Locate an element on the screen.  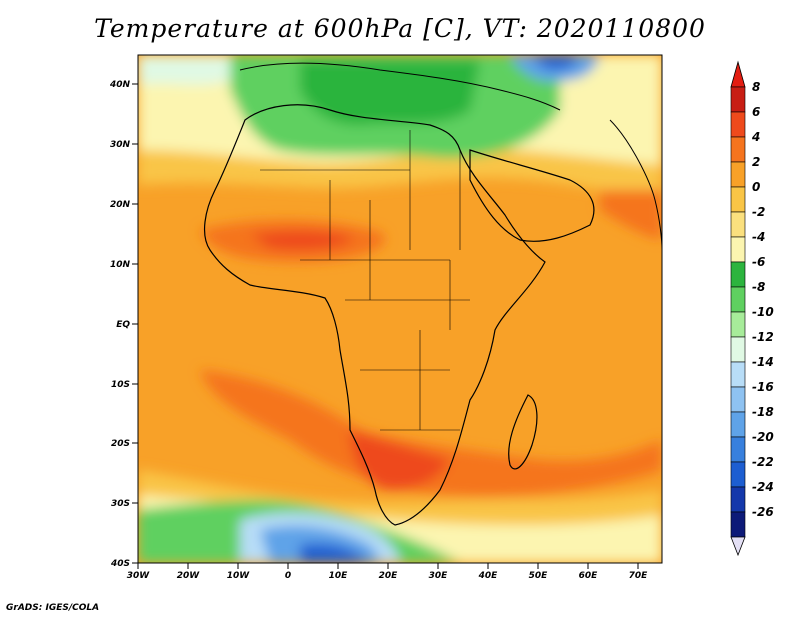
field-band-orange-south is located at coordinates (431, 433).